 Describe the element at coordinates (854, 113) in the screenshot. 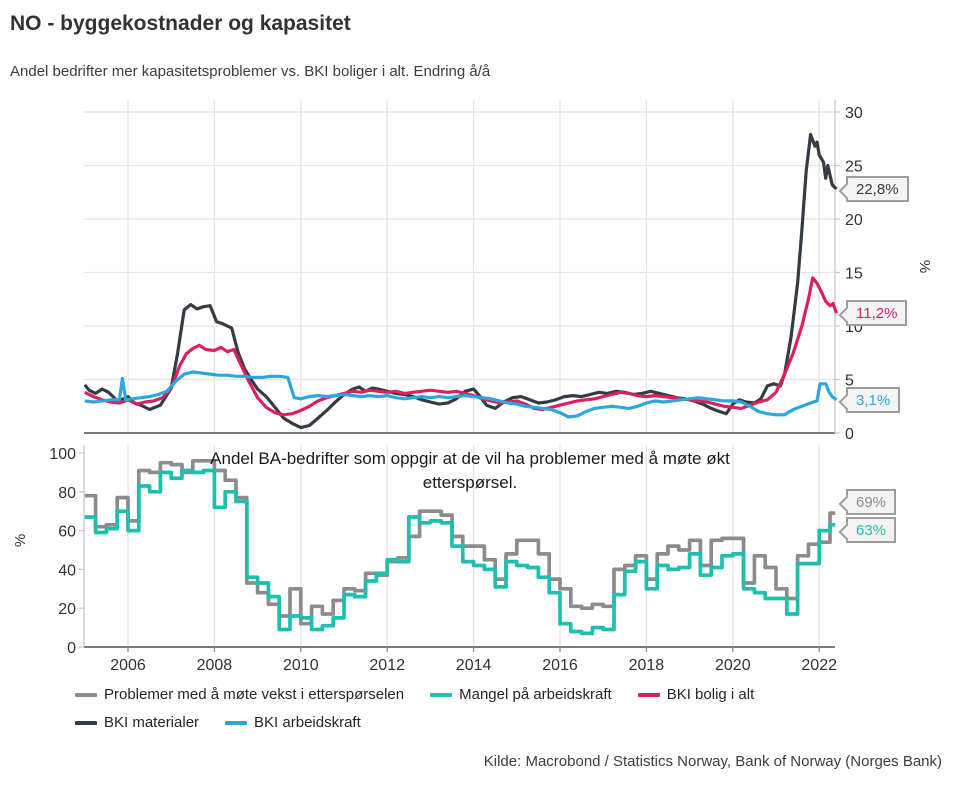

I see `y-tick-top: 30` at that location.